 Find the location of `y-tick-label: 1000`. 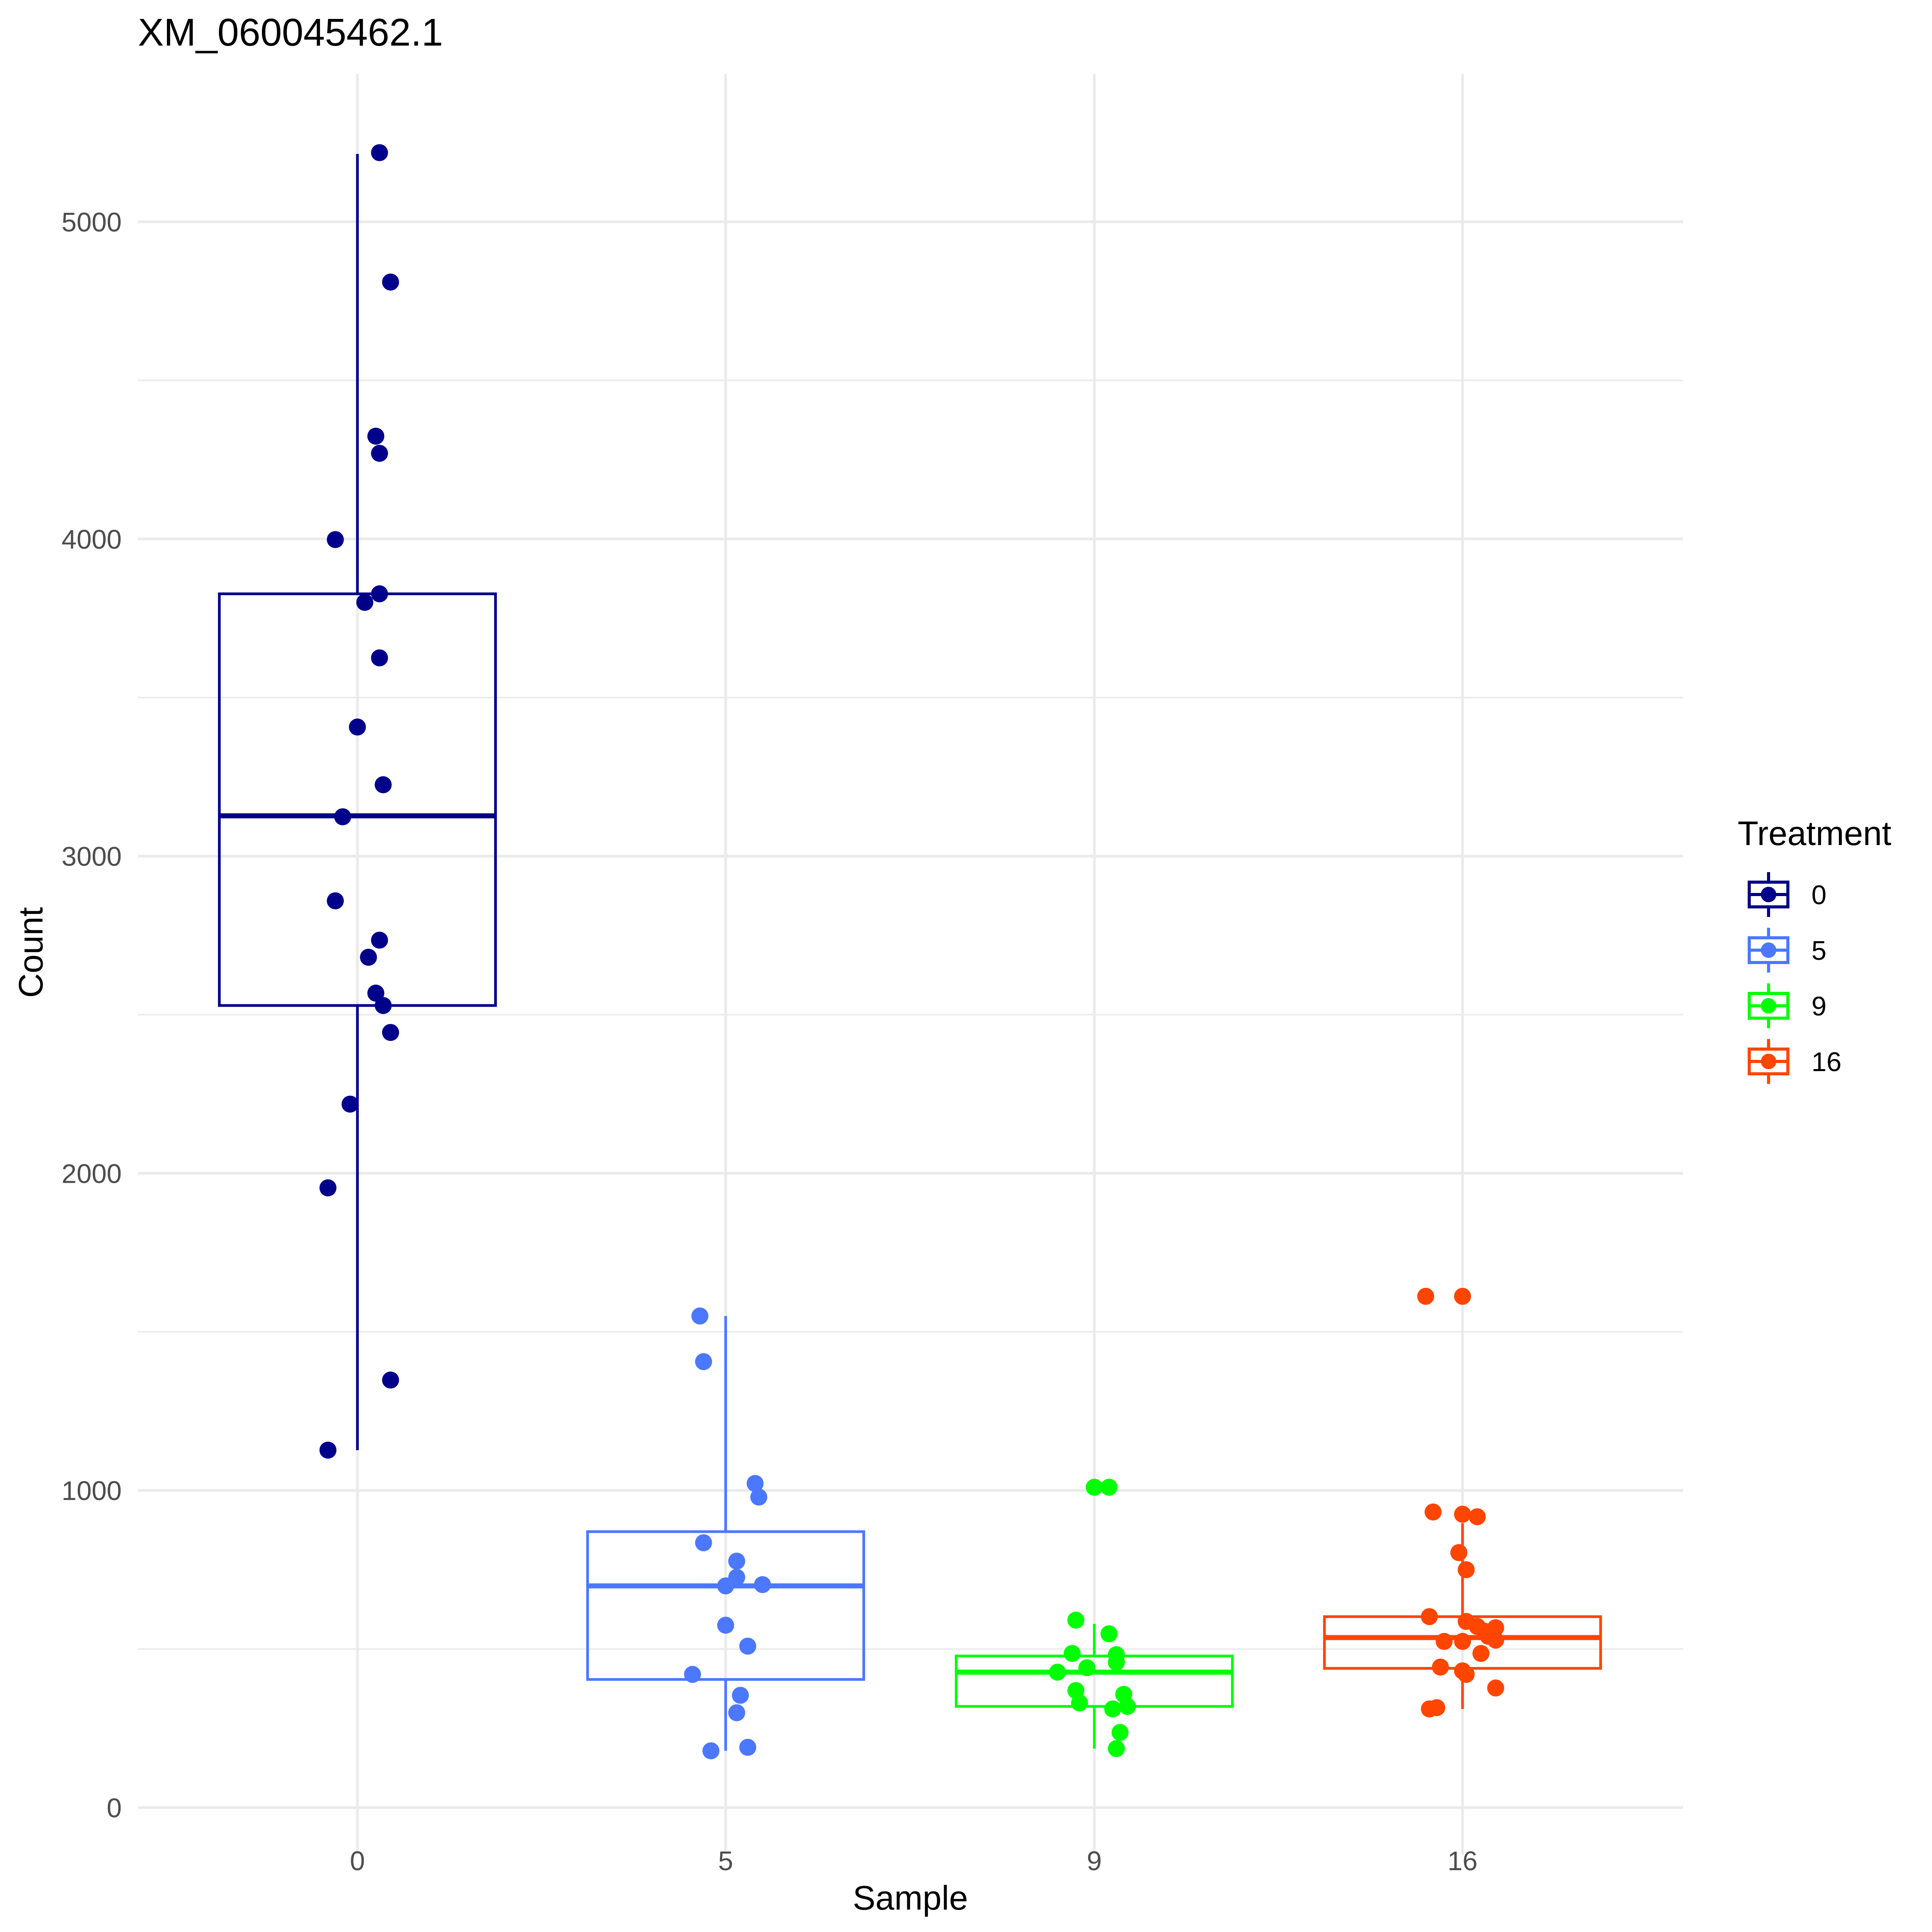

y-tick-label: 1000 is located at coordinates (91, 1491).